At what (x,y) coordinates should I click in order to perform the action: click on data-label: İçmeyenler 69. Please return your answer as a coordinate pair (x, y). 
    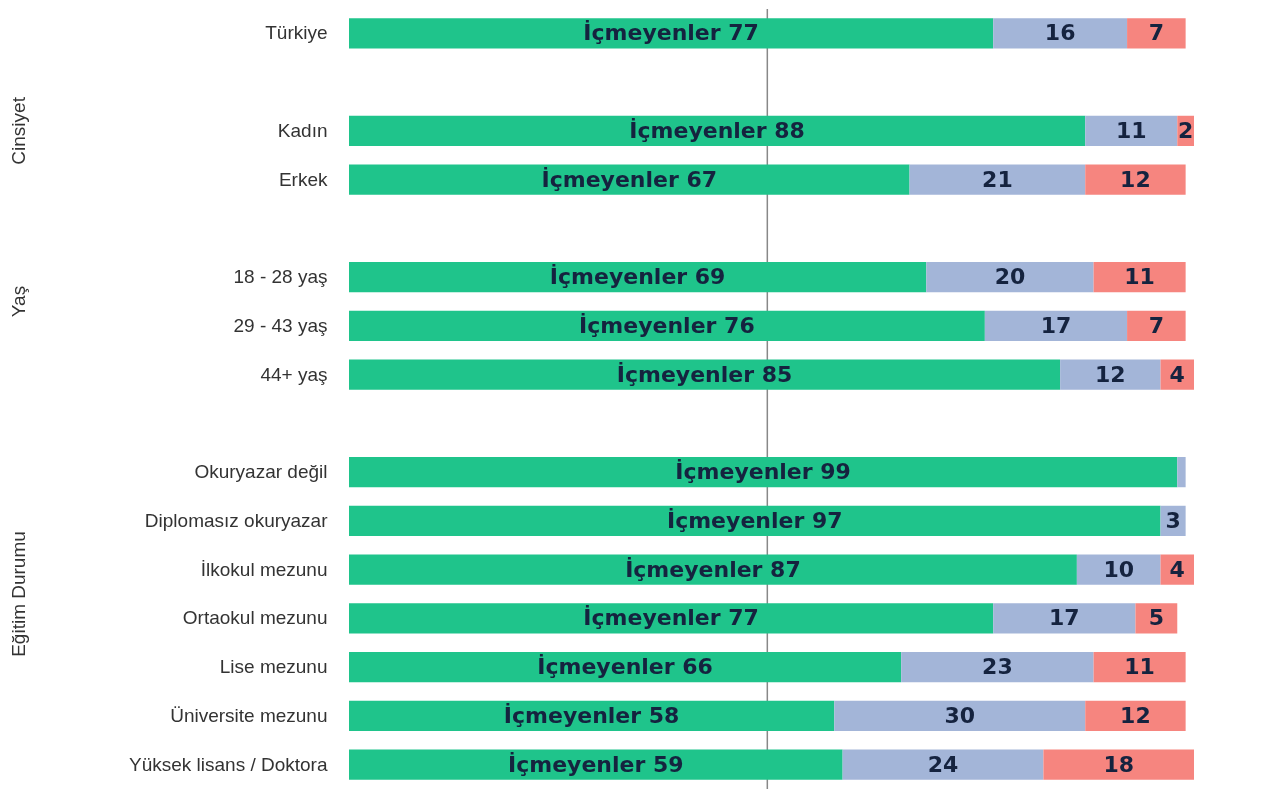
    Looking at the image, I should click on (637, 277).